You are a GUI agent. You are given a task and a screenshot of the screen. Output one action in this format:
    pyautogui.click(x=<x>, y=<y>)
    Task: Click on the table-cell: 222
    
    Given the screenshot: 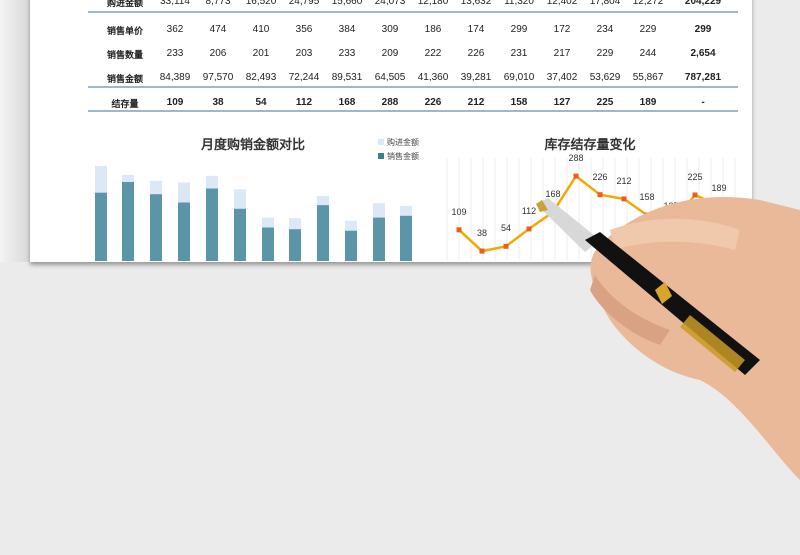 What is the action you would take?
    pyautogui.click(x=433, y=53)
    